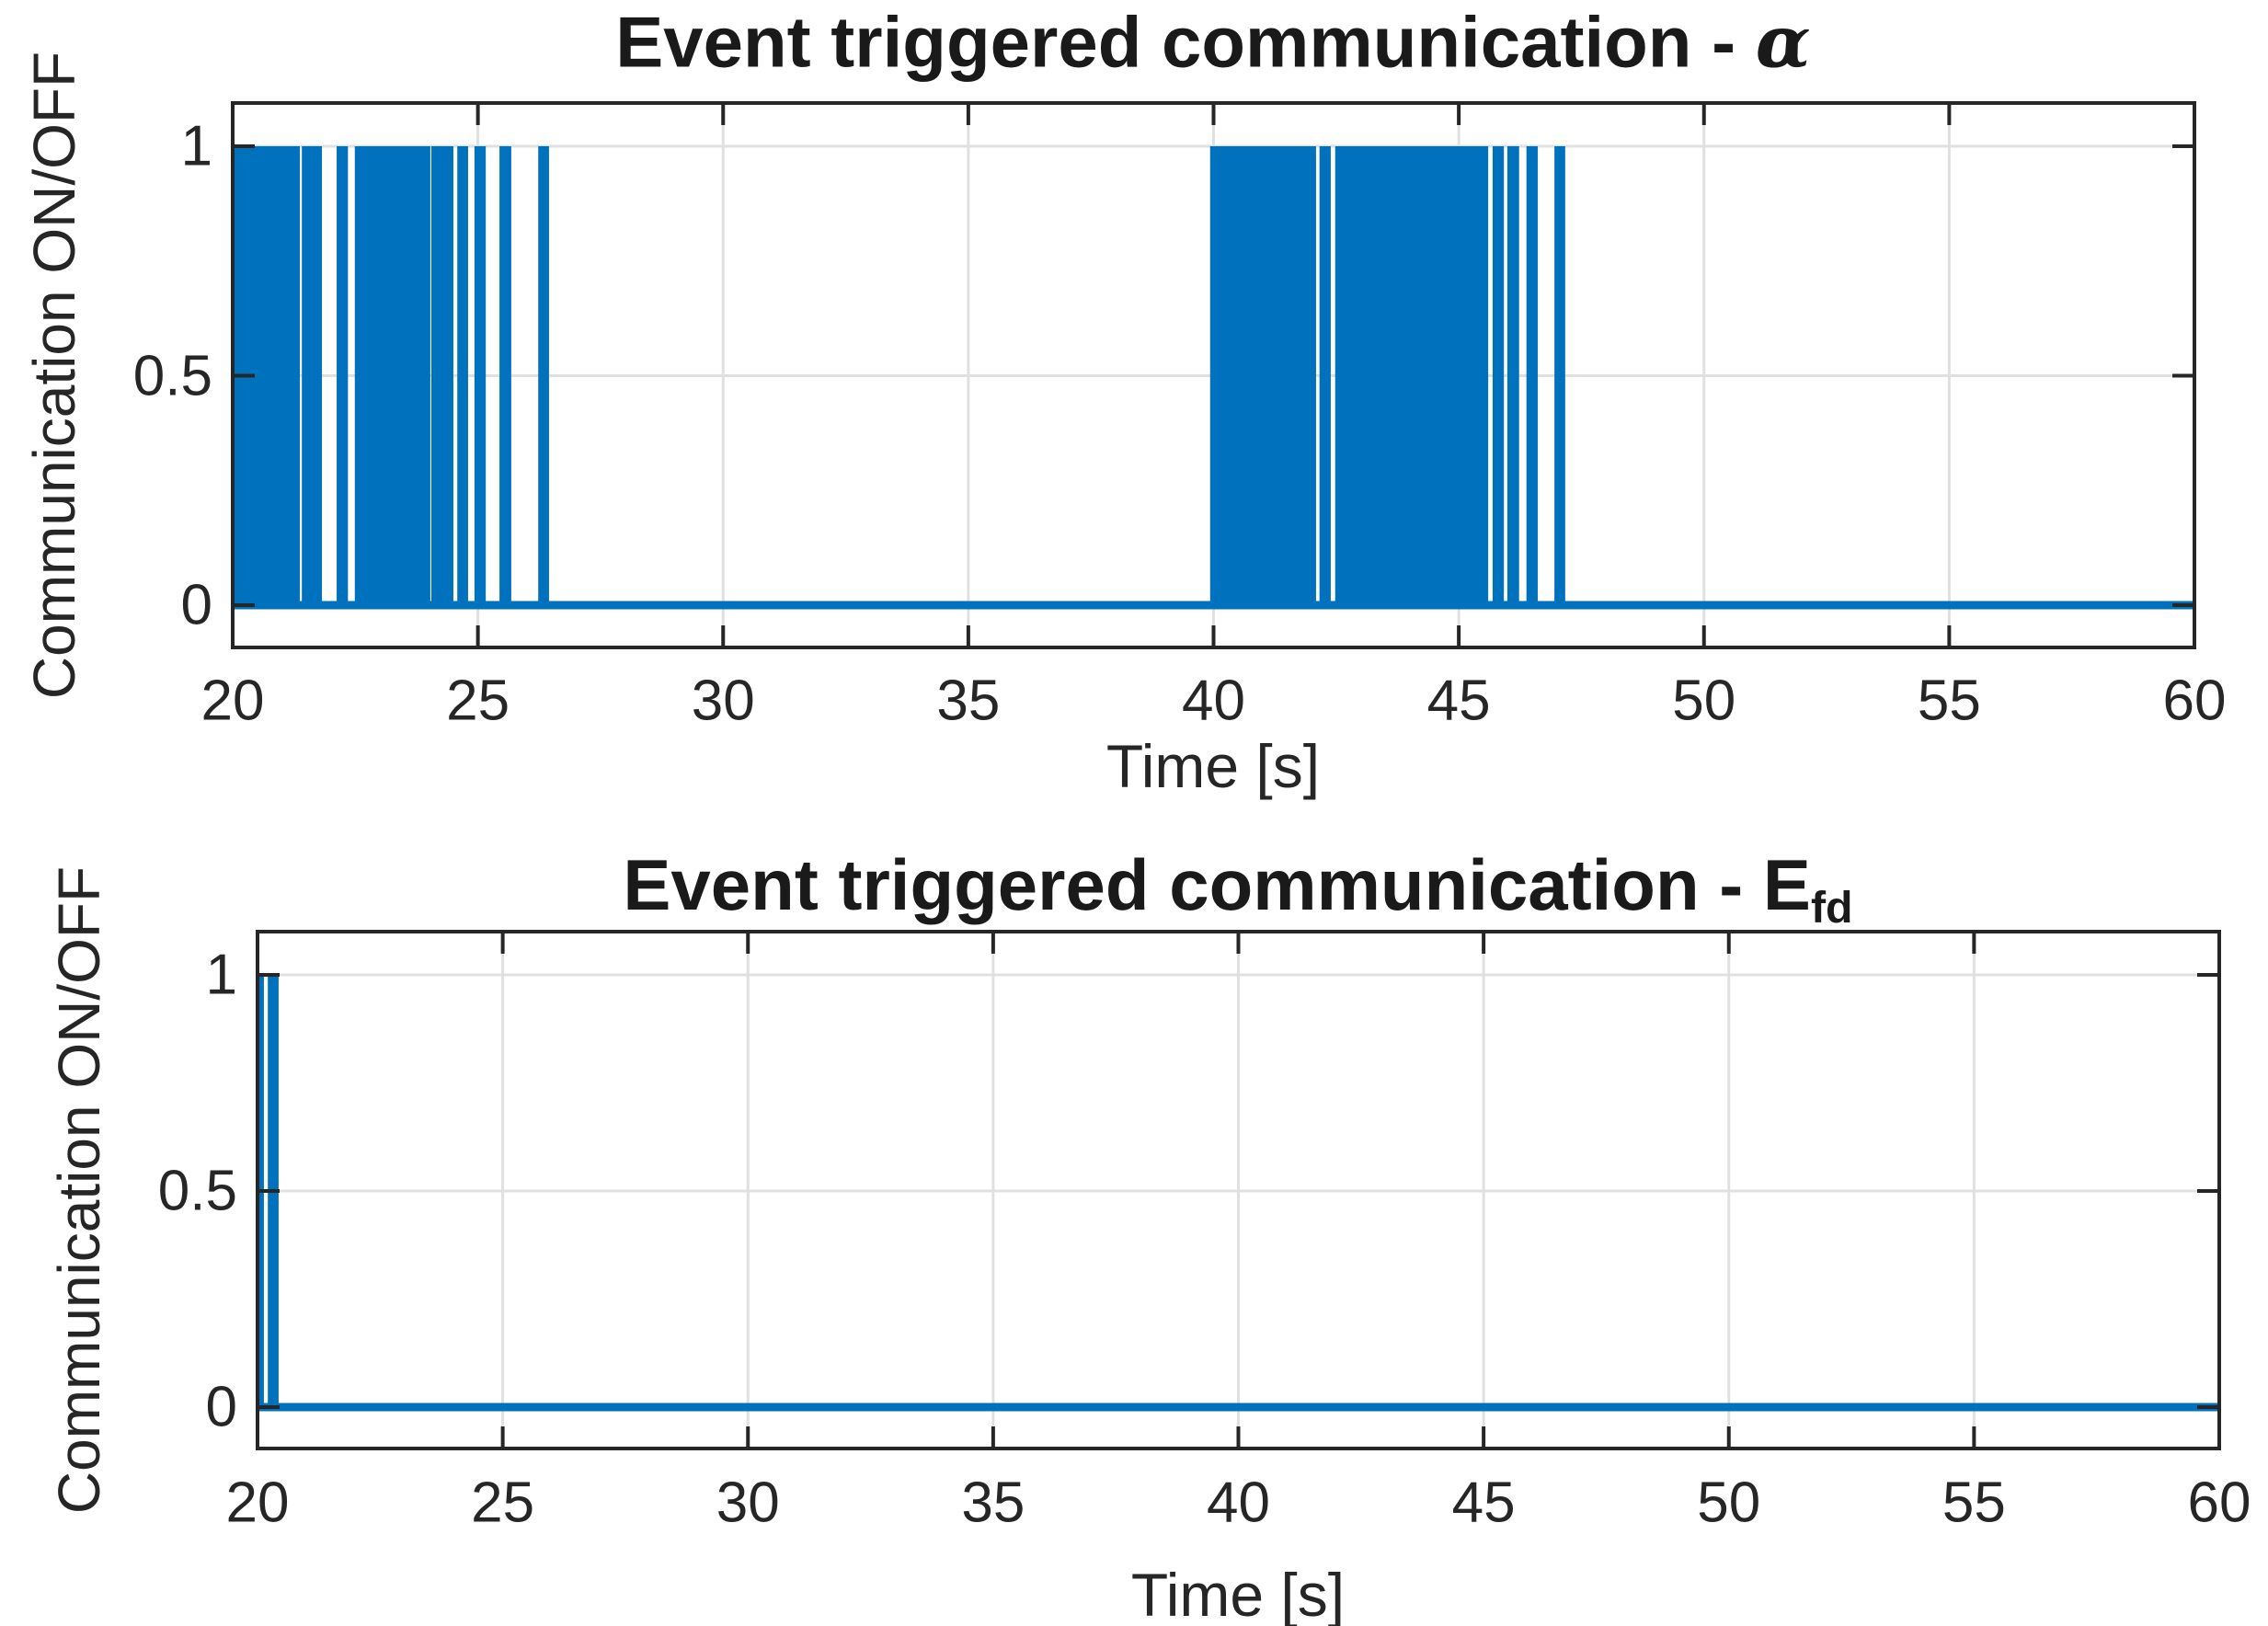 This screenshot has width=2268, height=1626. I want to click on bottom-plot-title: Event triggered communication - Efd, so click(1237, 888).